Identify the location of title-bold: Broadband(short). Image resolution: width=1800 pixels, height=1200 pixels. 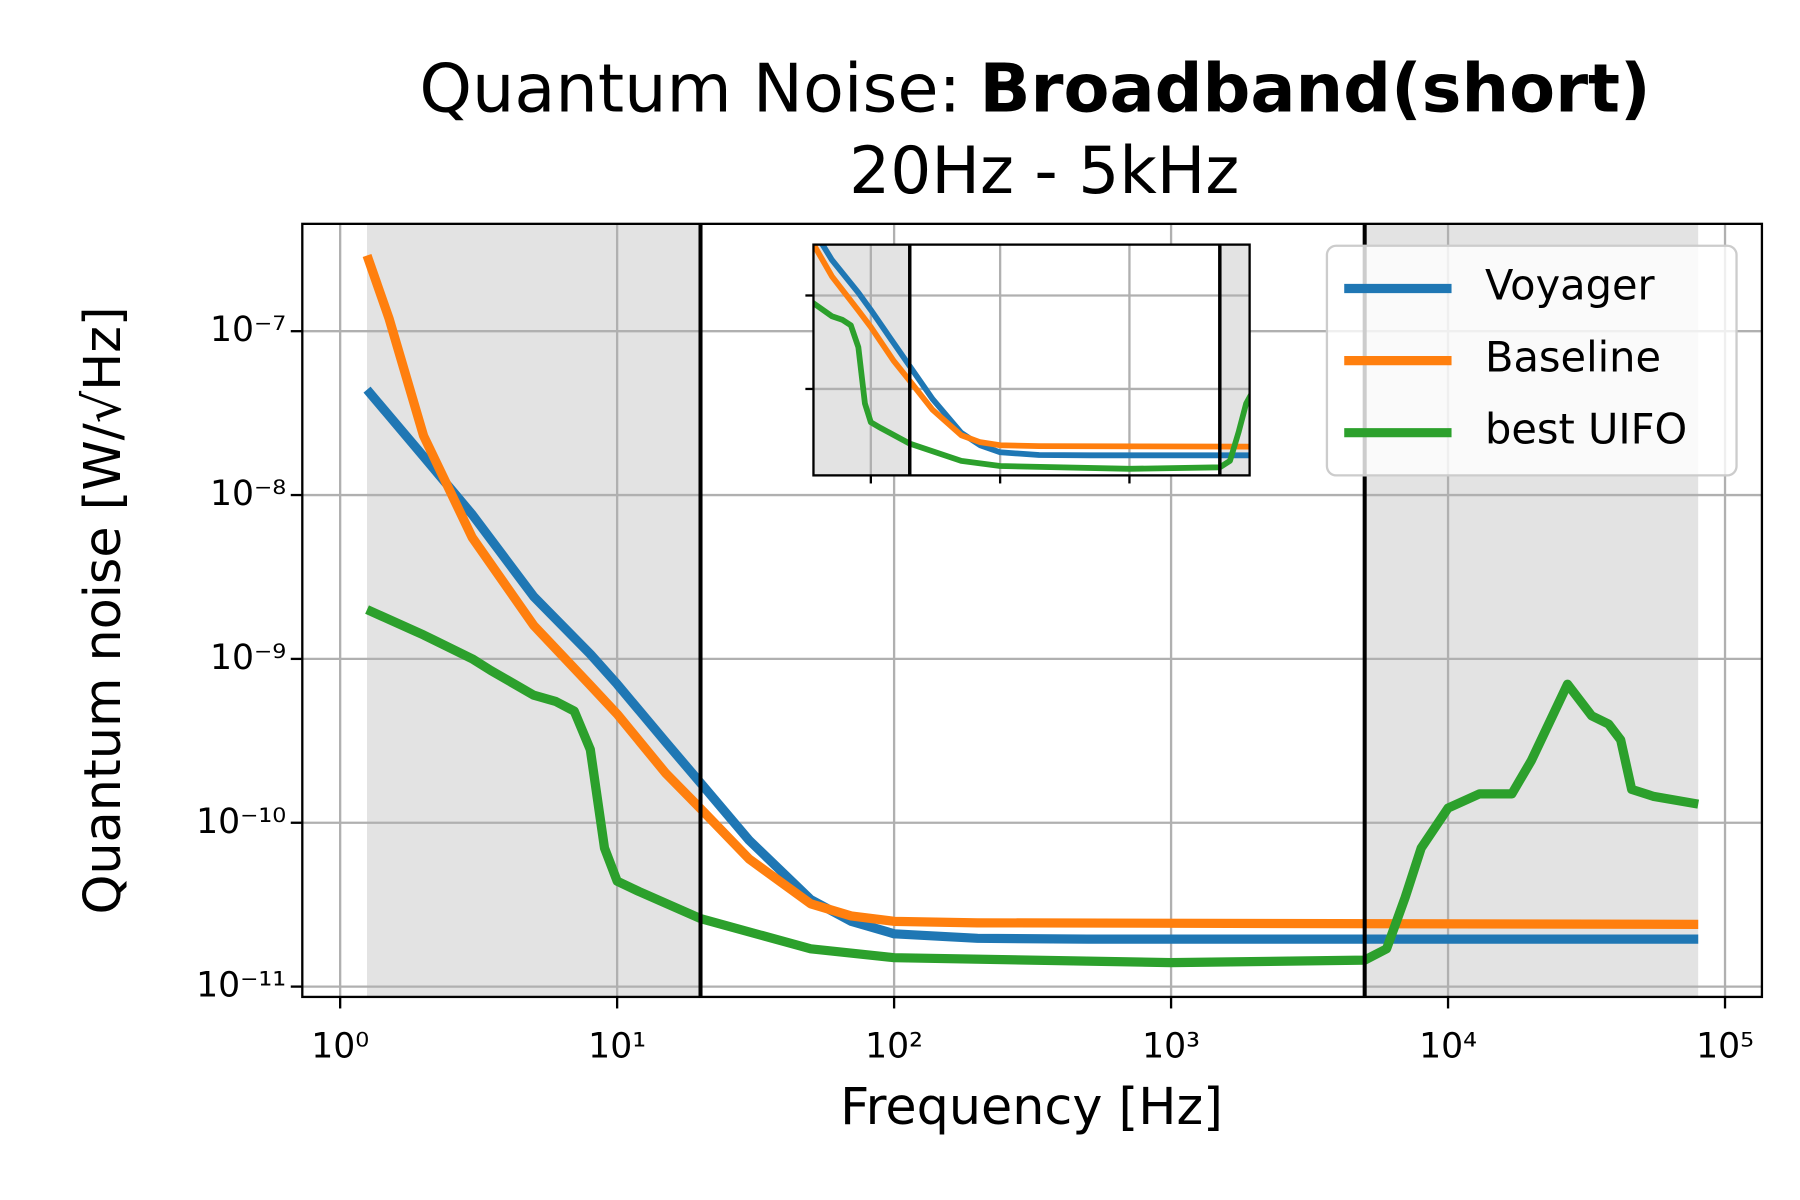
(1315, 88).